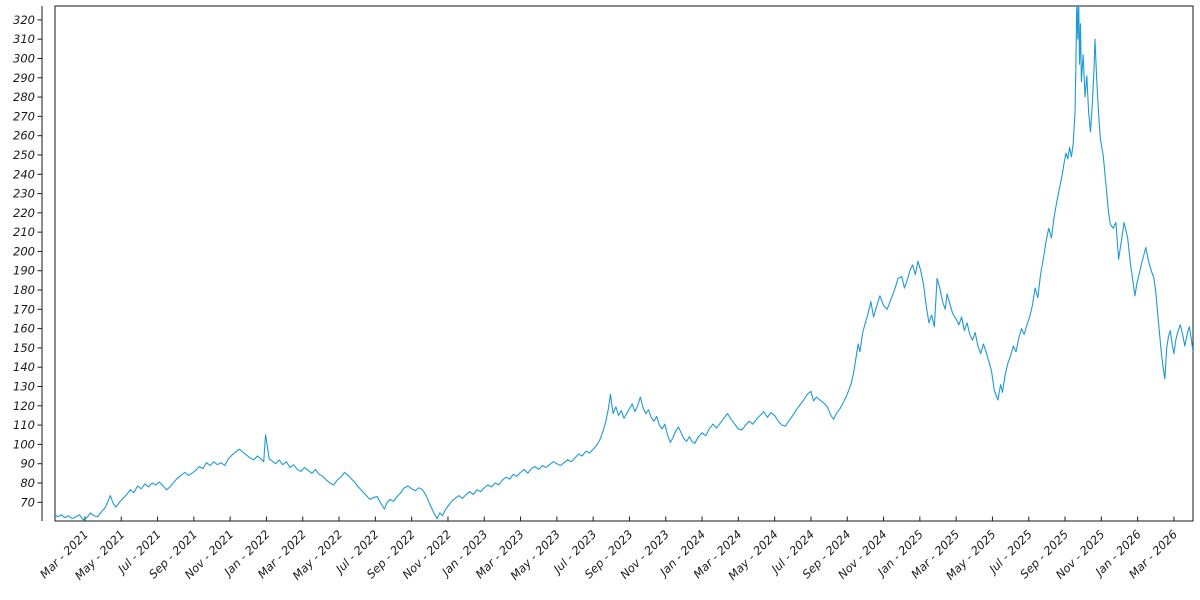 Image resolution: width=1200 pixels, height=600 pixels. I want to click on y-tick-label: 110, so click(24, 425).